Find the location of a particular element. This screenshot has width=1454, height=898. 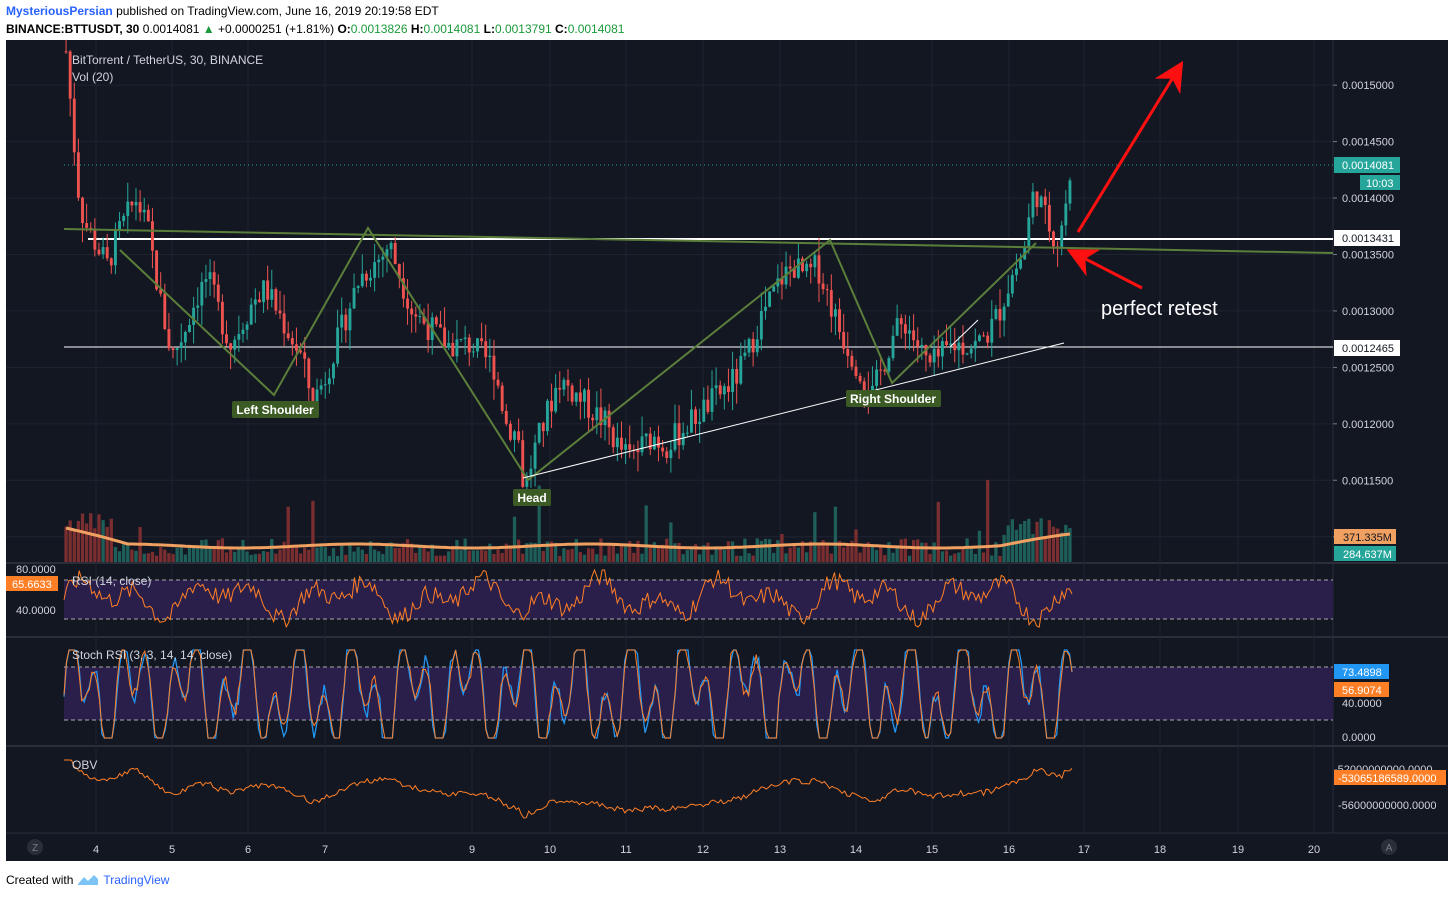

author-link: MysteriousPersian is located at coordinates (59, 11).